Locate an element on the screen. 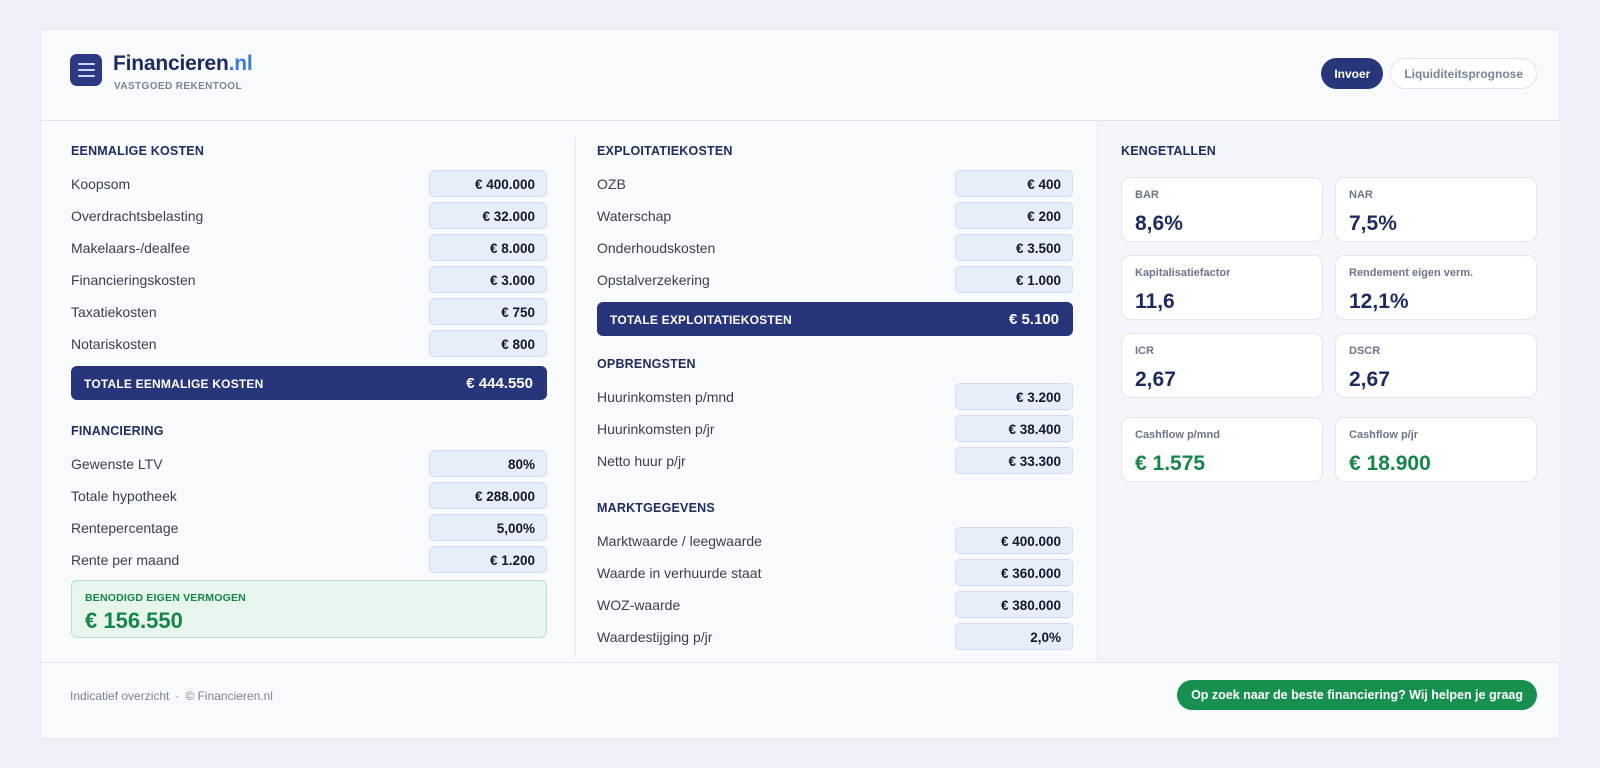  view-switch: Invoer Liquiditeitsprognose is located at coordinates (1429, 73).